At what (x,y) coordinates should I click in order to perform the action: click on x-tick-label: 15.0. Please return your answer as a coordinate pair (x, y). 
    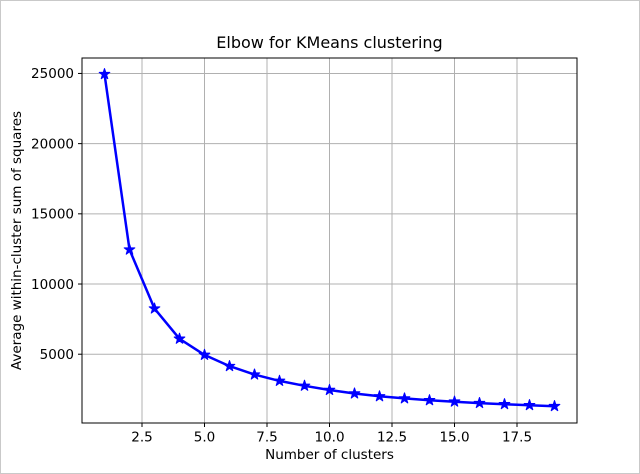
    Looking at the image, I should click on (454, 438).